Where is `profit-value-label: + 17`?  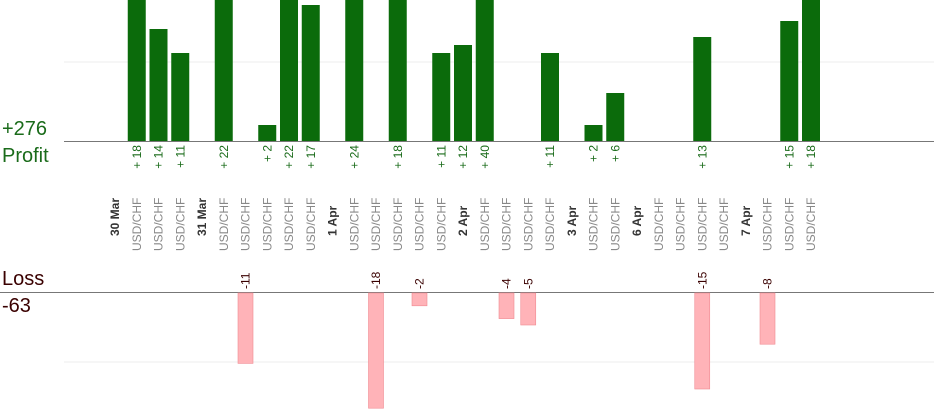 profit-value-label: + 17 is located at coordinates (311, 157).